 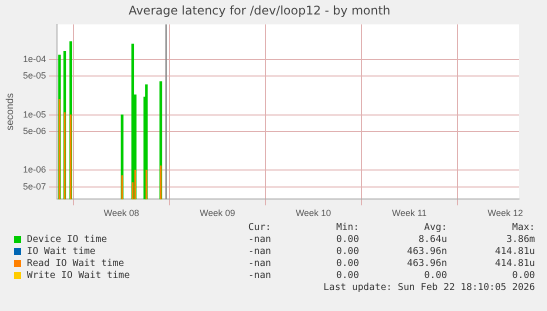 What do you see at coordinates (347, 228) in the screenshot?
I see `text: Min:` at bounding box center [347, 228].